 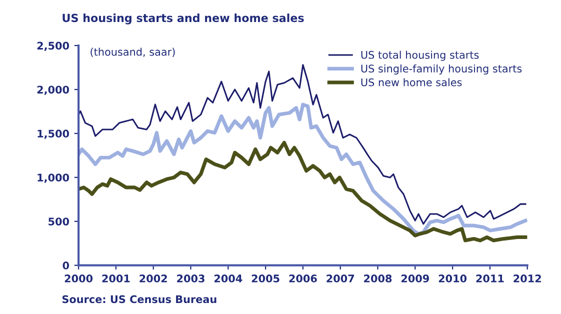 I want to click on x-tick-label: 2001, so click(x=116, y=278).